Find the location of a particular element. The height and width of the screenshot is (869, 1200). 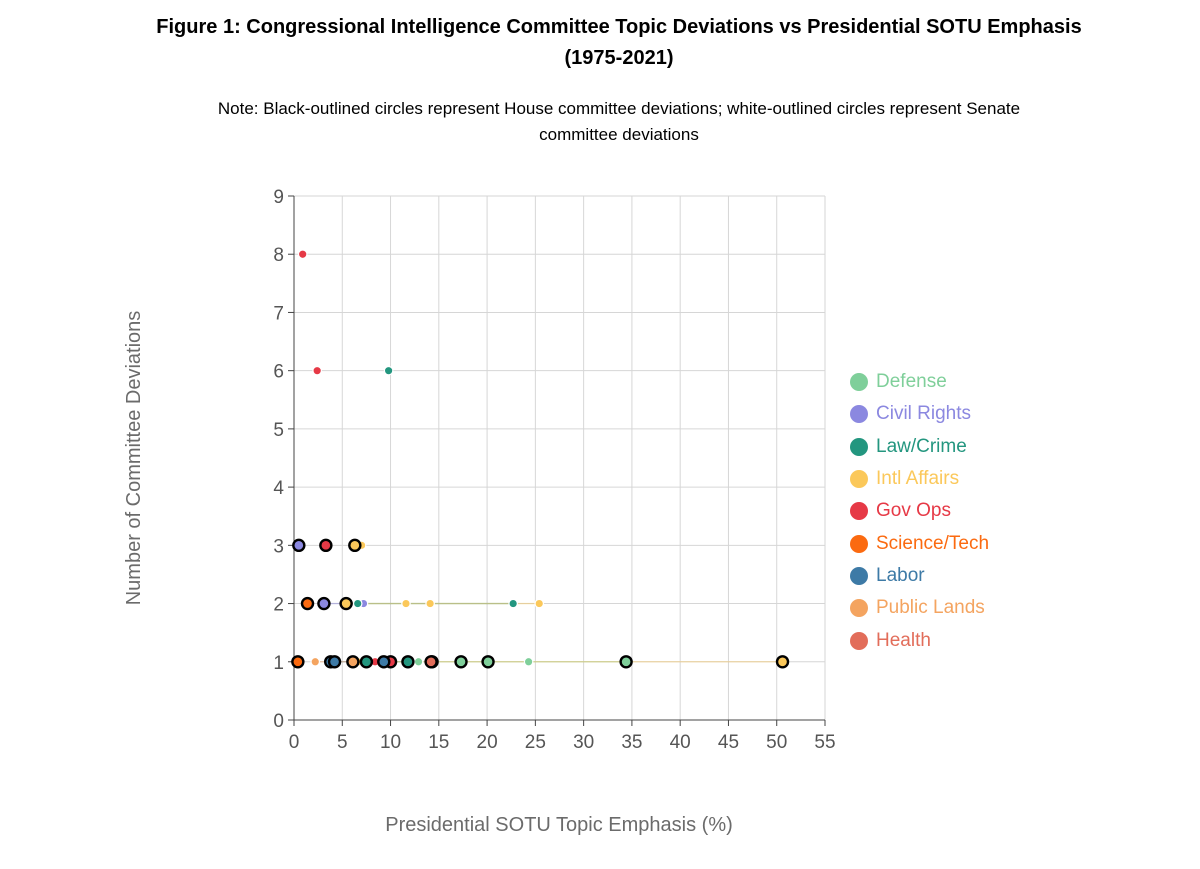

legend-item: Law/Crime is located at coordinates (919, 447).